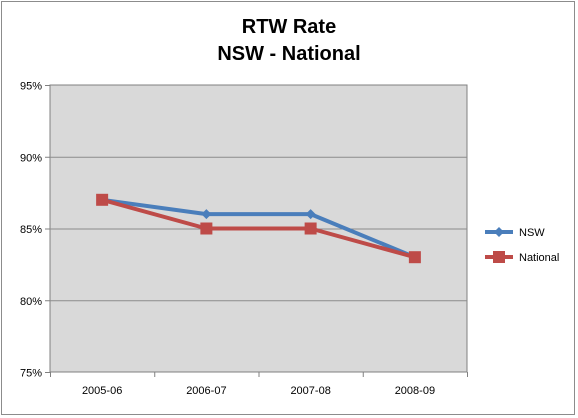  Describe the element at coordinates (515, 233) in the screenshot. I see `legend-item-nsw: NSW` at that location.